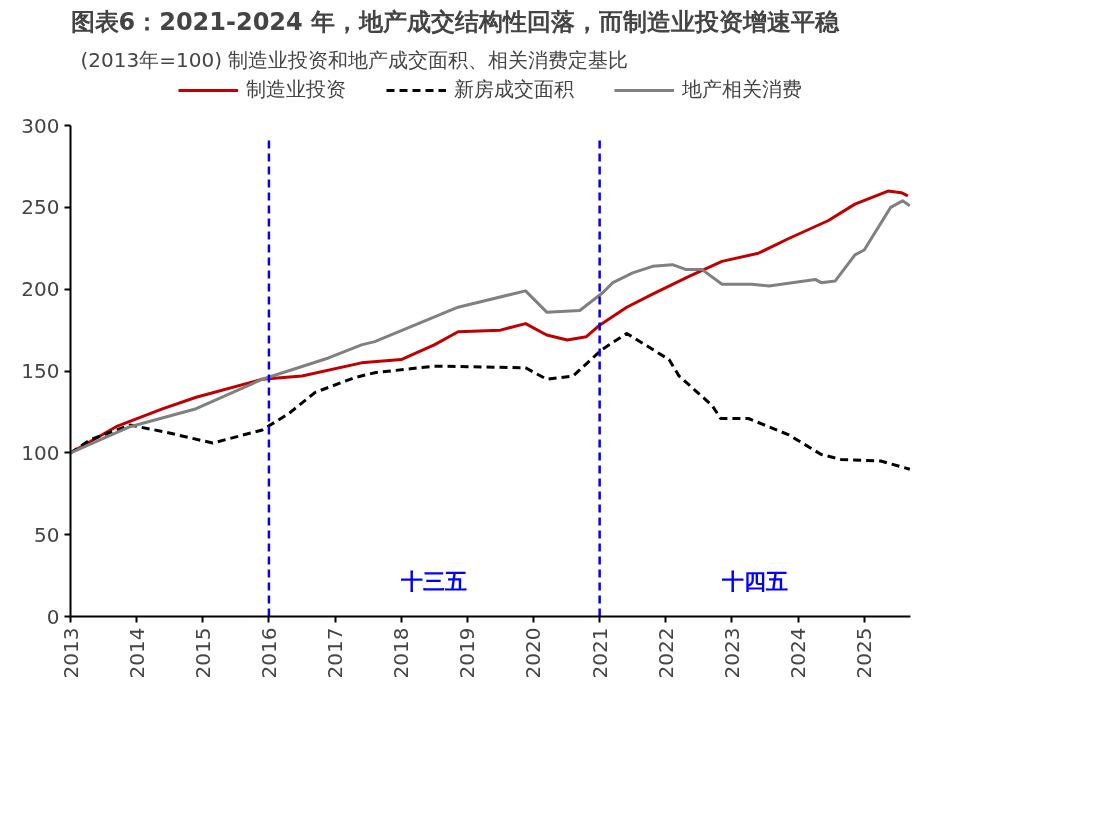 The image size is (1112, 816). What do you see at coordinates (47, 534) in the screenshot?
I see `y-tick-label: 50` at bounding box center [47, 534].